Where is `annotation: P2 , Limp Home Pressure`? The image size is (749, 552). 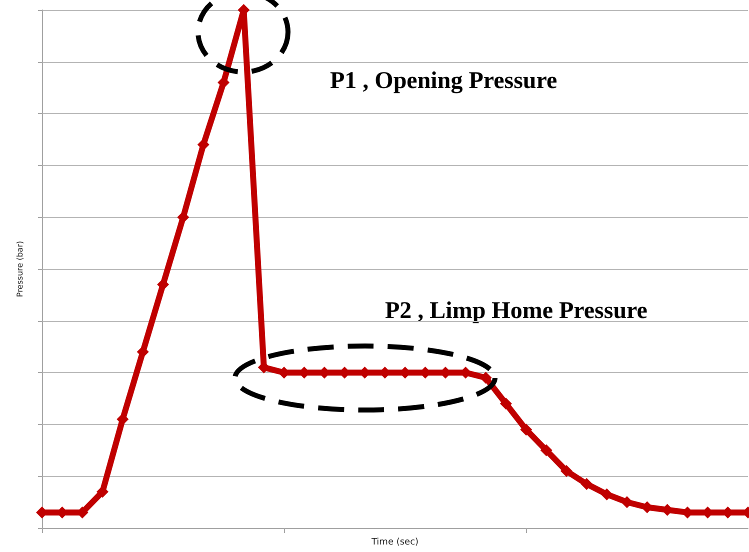
annotation: P2 , Limp Home Pressure is located at coordinates (516, 311).